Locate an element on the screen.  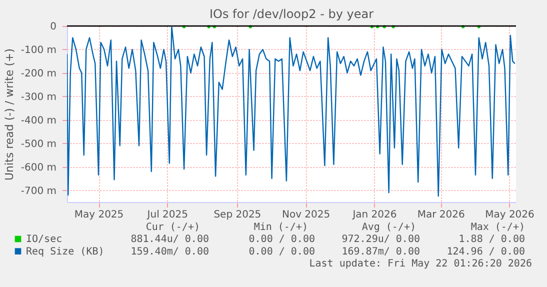
chart-title: IOs for /dev/loop2 - by year is located at coordinates (291, 14).